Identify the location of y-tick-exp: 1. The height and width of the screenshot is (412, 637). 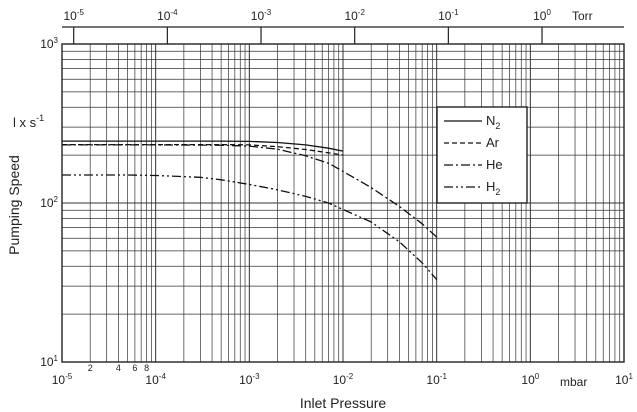
(56, 358).